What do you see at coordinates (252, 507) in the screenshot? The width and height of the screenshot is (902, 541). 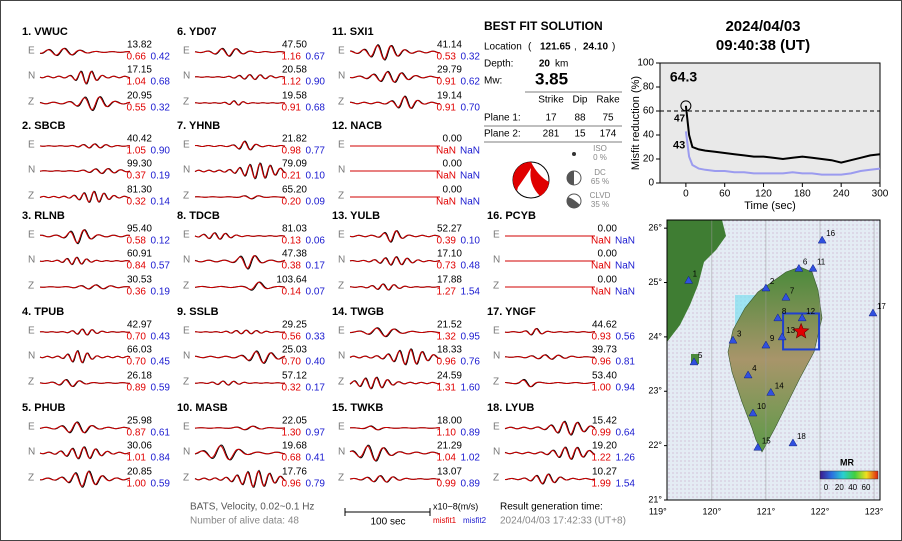 I see `filter: BATS, Velocity, 0.02~0.1 Hz` at bounding box center [252, 507].